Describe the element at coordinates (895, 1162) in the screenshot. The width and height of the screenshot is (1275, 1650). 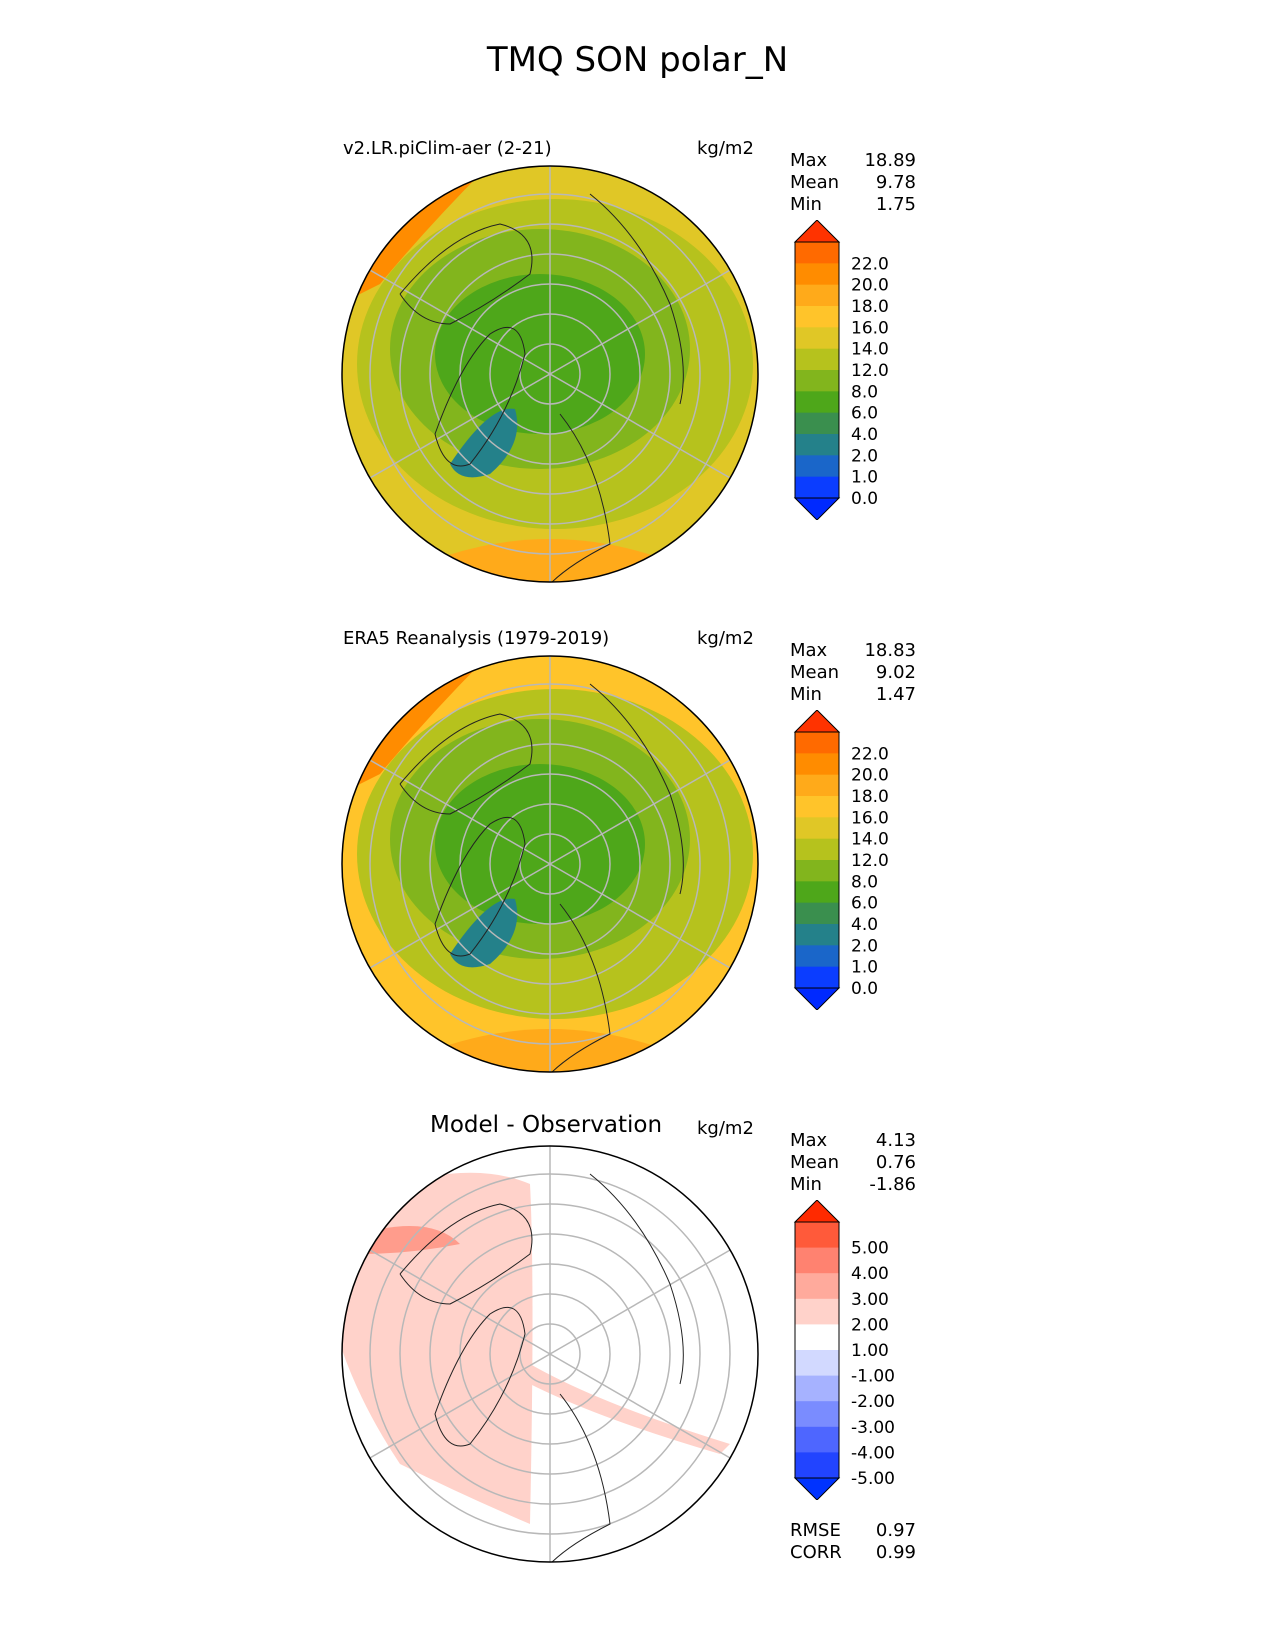
I see `mean-value: 0.76` at that location.